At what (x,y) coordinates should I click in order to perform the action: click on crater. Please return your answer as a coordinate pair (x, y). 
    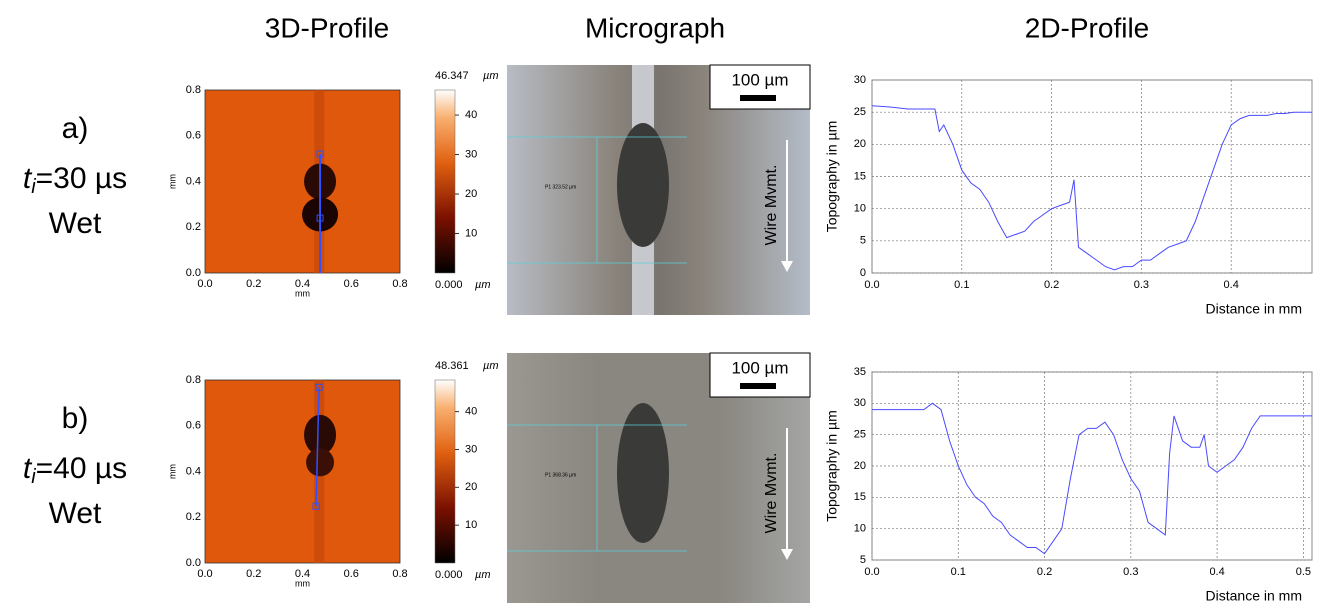
    Looking at the image, I should click on (320, 462).